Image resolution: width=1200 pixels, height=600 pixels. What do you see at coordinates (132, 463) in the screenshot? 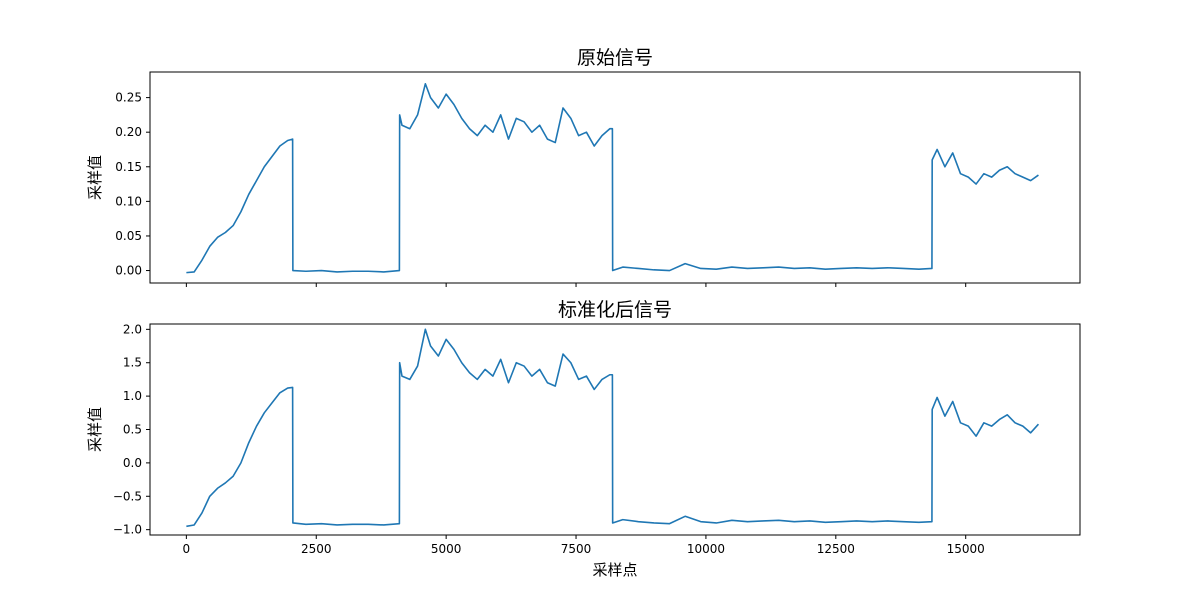
I see `y-tick-label: 0.0` at bounding box center [132, 463].